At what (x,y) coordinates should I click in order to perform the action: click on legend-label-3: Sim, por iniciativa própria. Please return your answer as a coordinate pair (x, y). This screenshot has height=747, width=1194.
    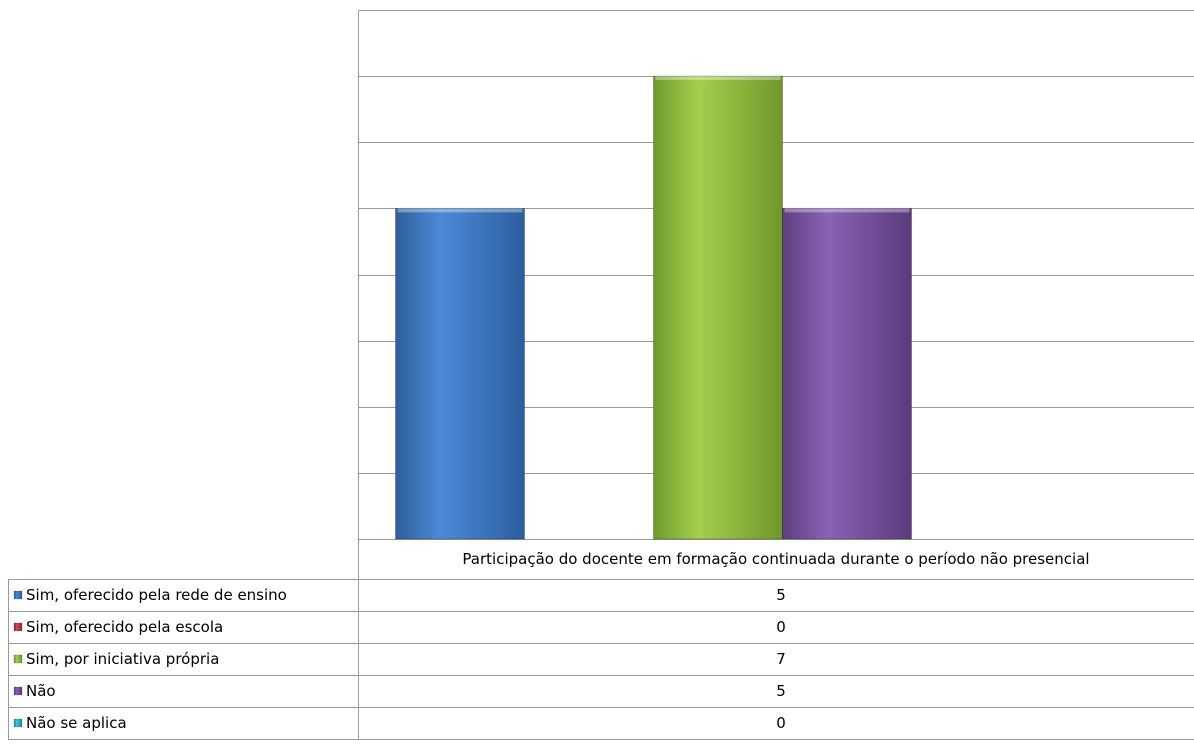
    Looking at the image, I should click on (122, 659).